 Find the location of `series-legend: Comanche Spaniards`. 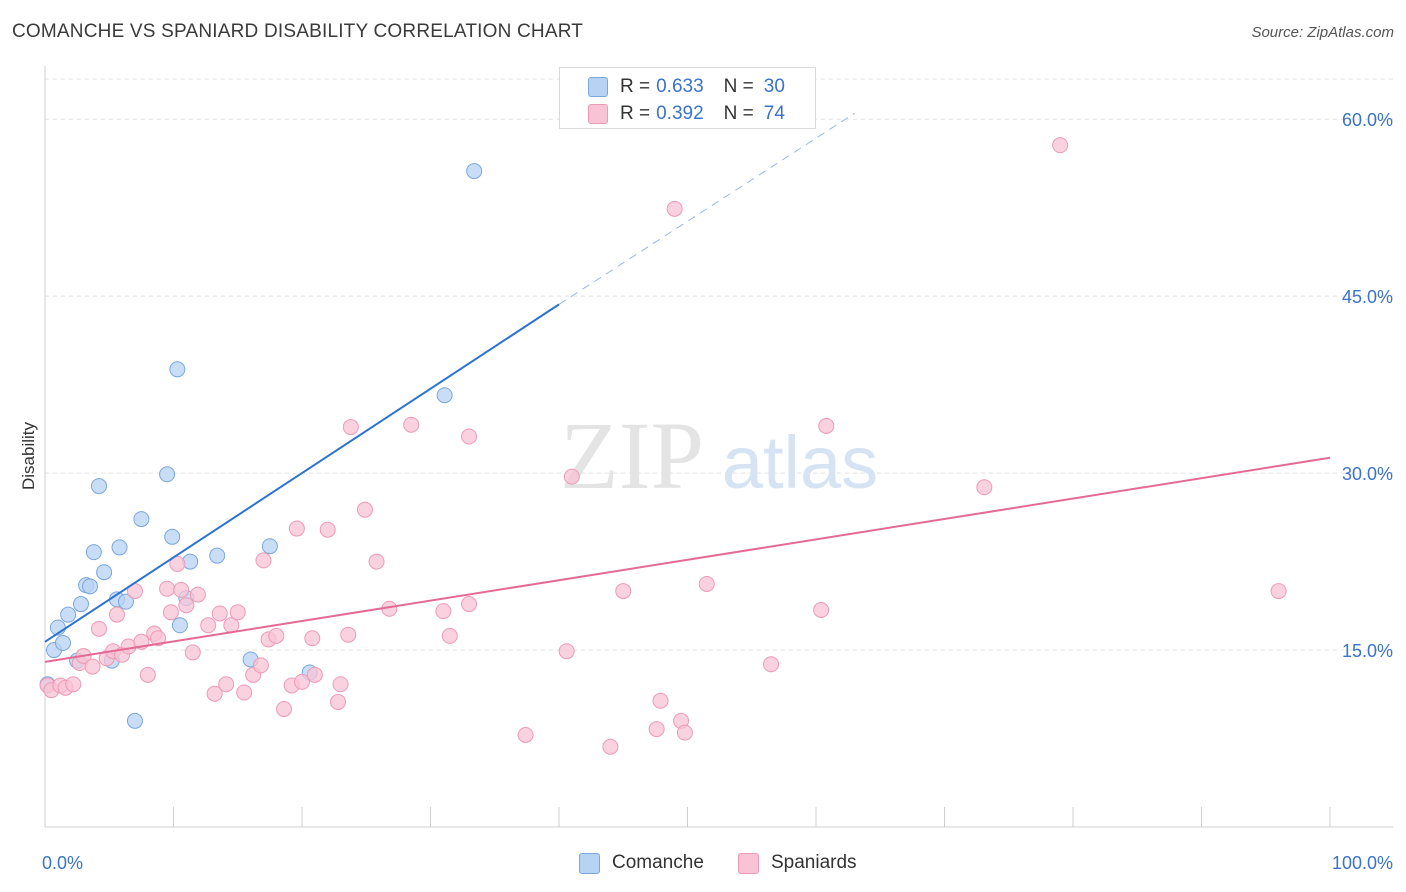

series-legend: Comanche Spaniards is located at coordinates (703, 864).